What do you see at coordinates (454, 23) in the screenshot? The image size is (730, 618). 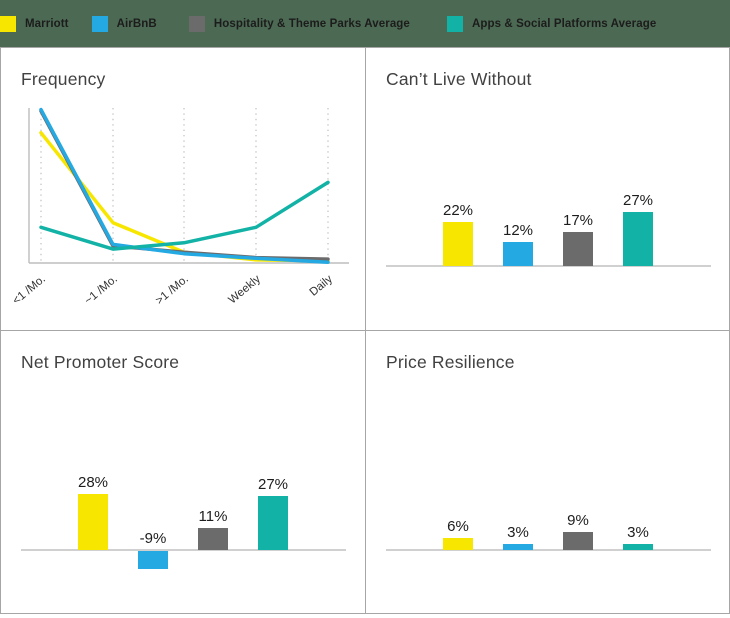 I see `apps-color-swatch` at bounding box center [454, 23].